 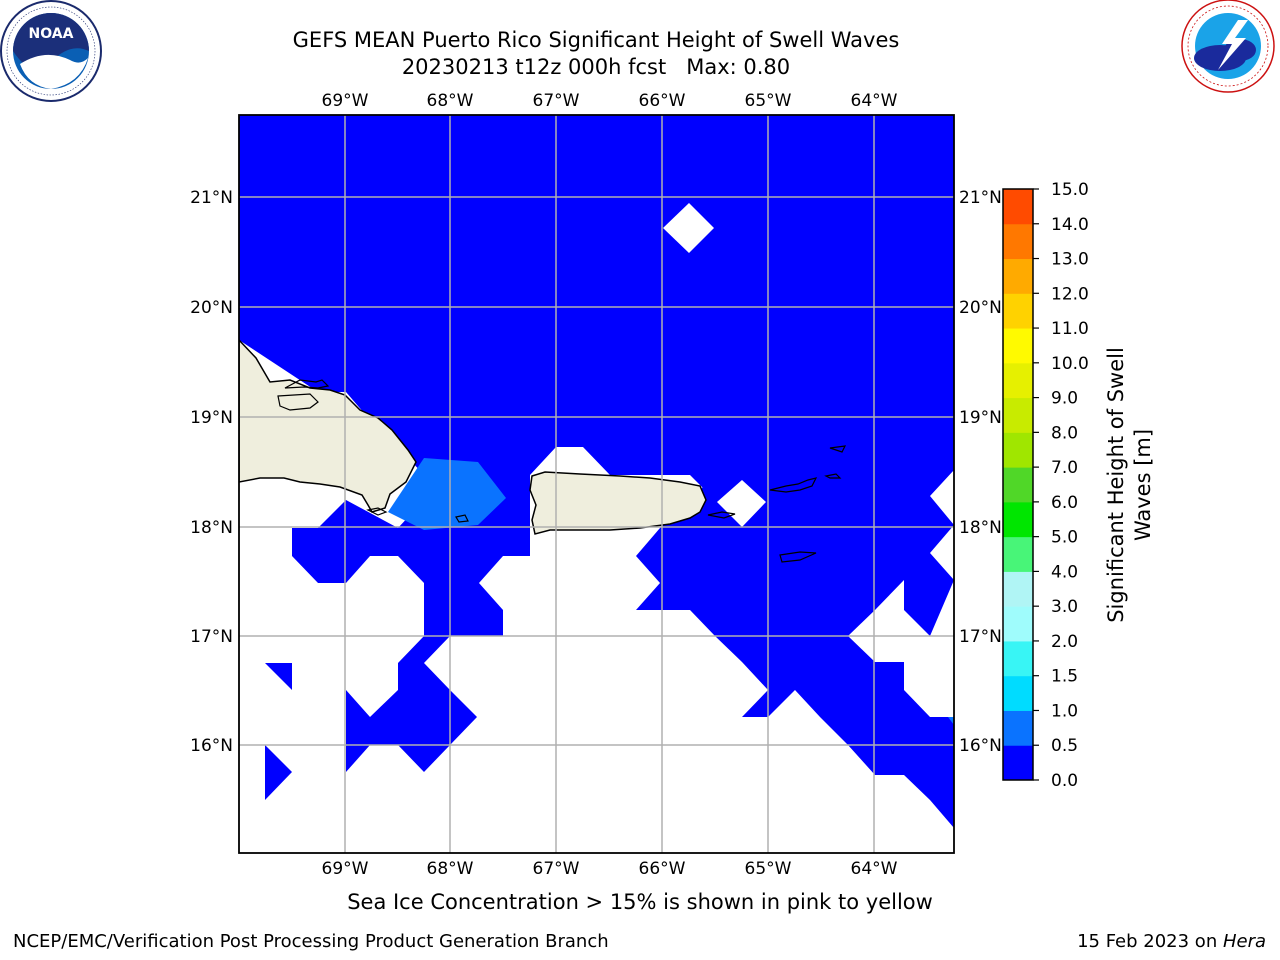 I want to click on land-saona, so click(x=377, y=511).